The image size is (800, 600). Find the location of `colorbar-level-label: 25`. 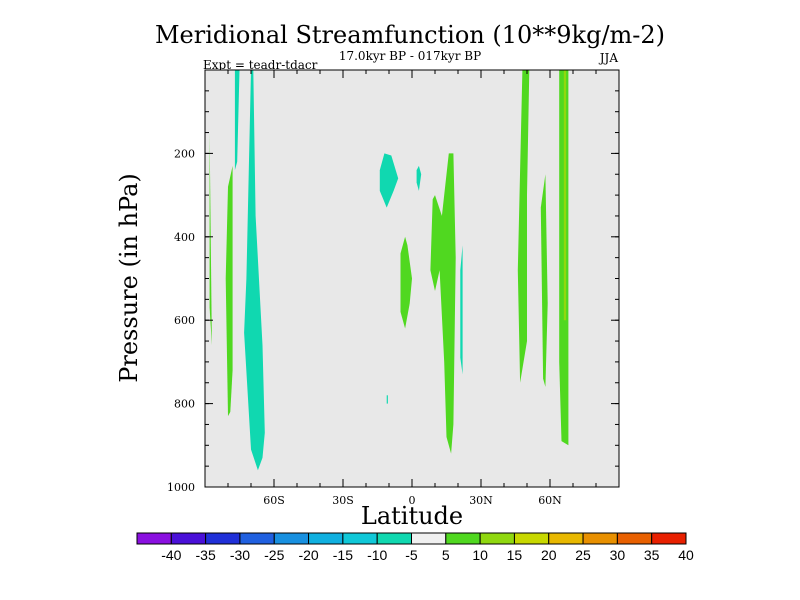

colorbar-level-label: 25 is located at coordinates (583, 555).